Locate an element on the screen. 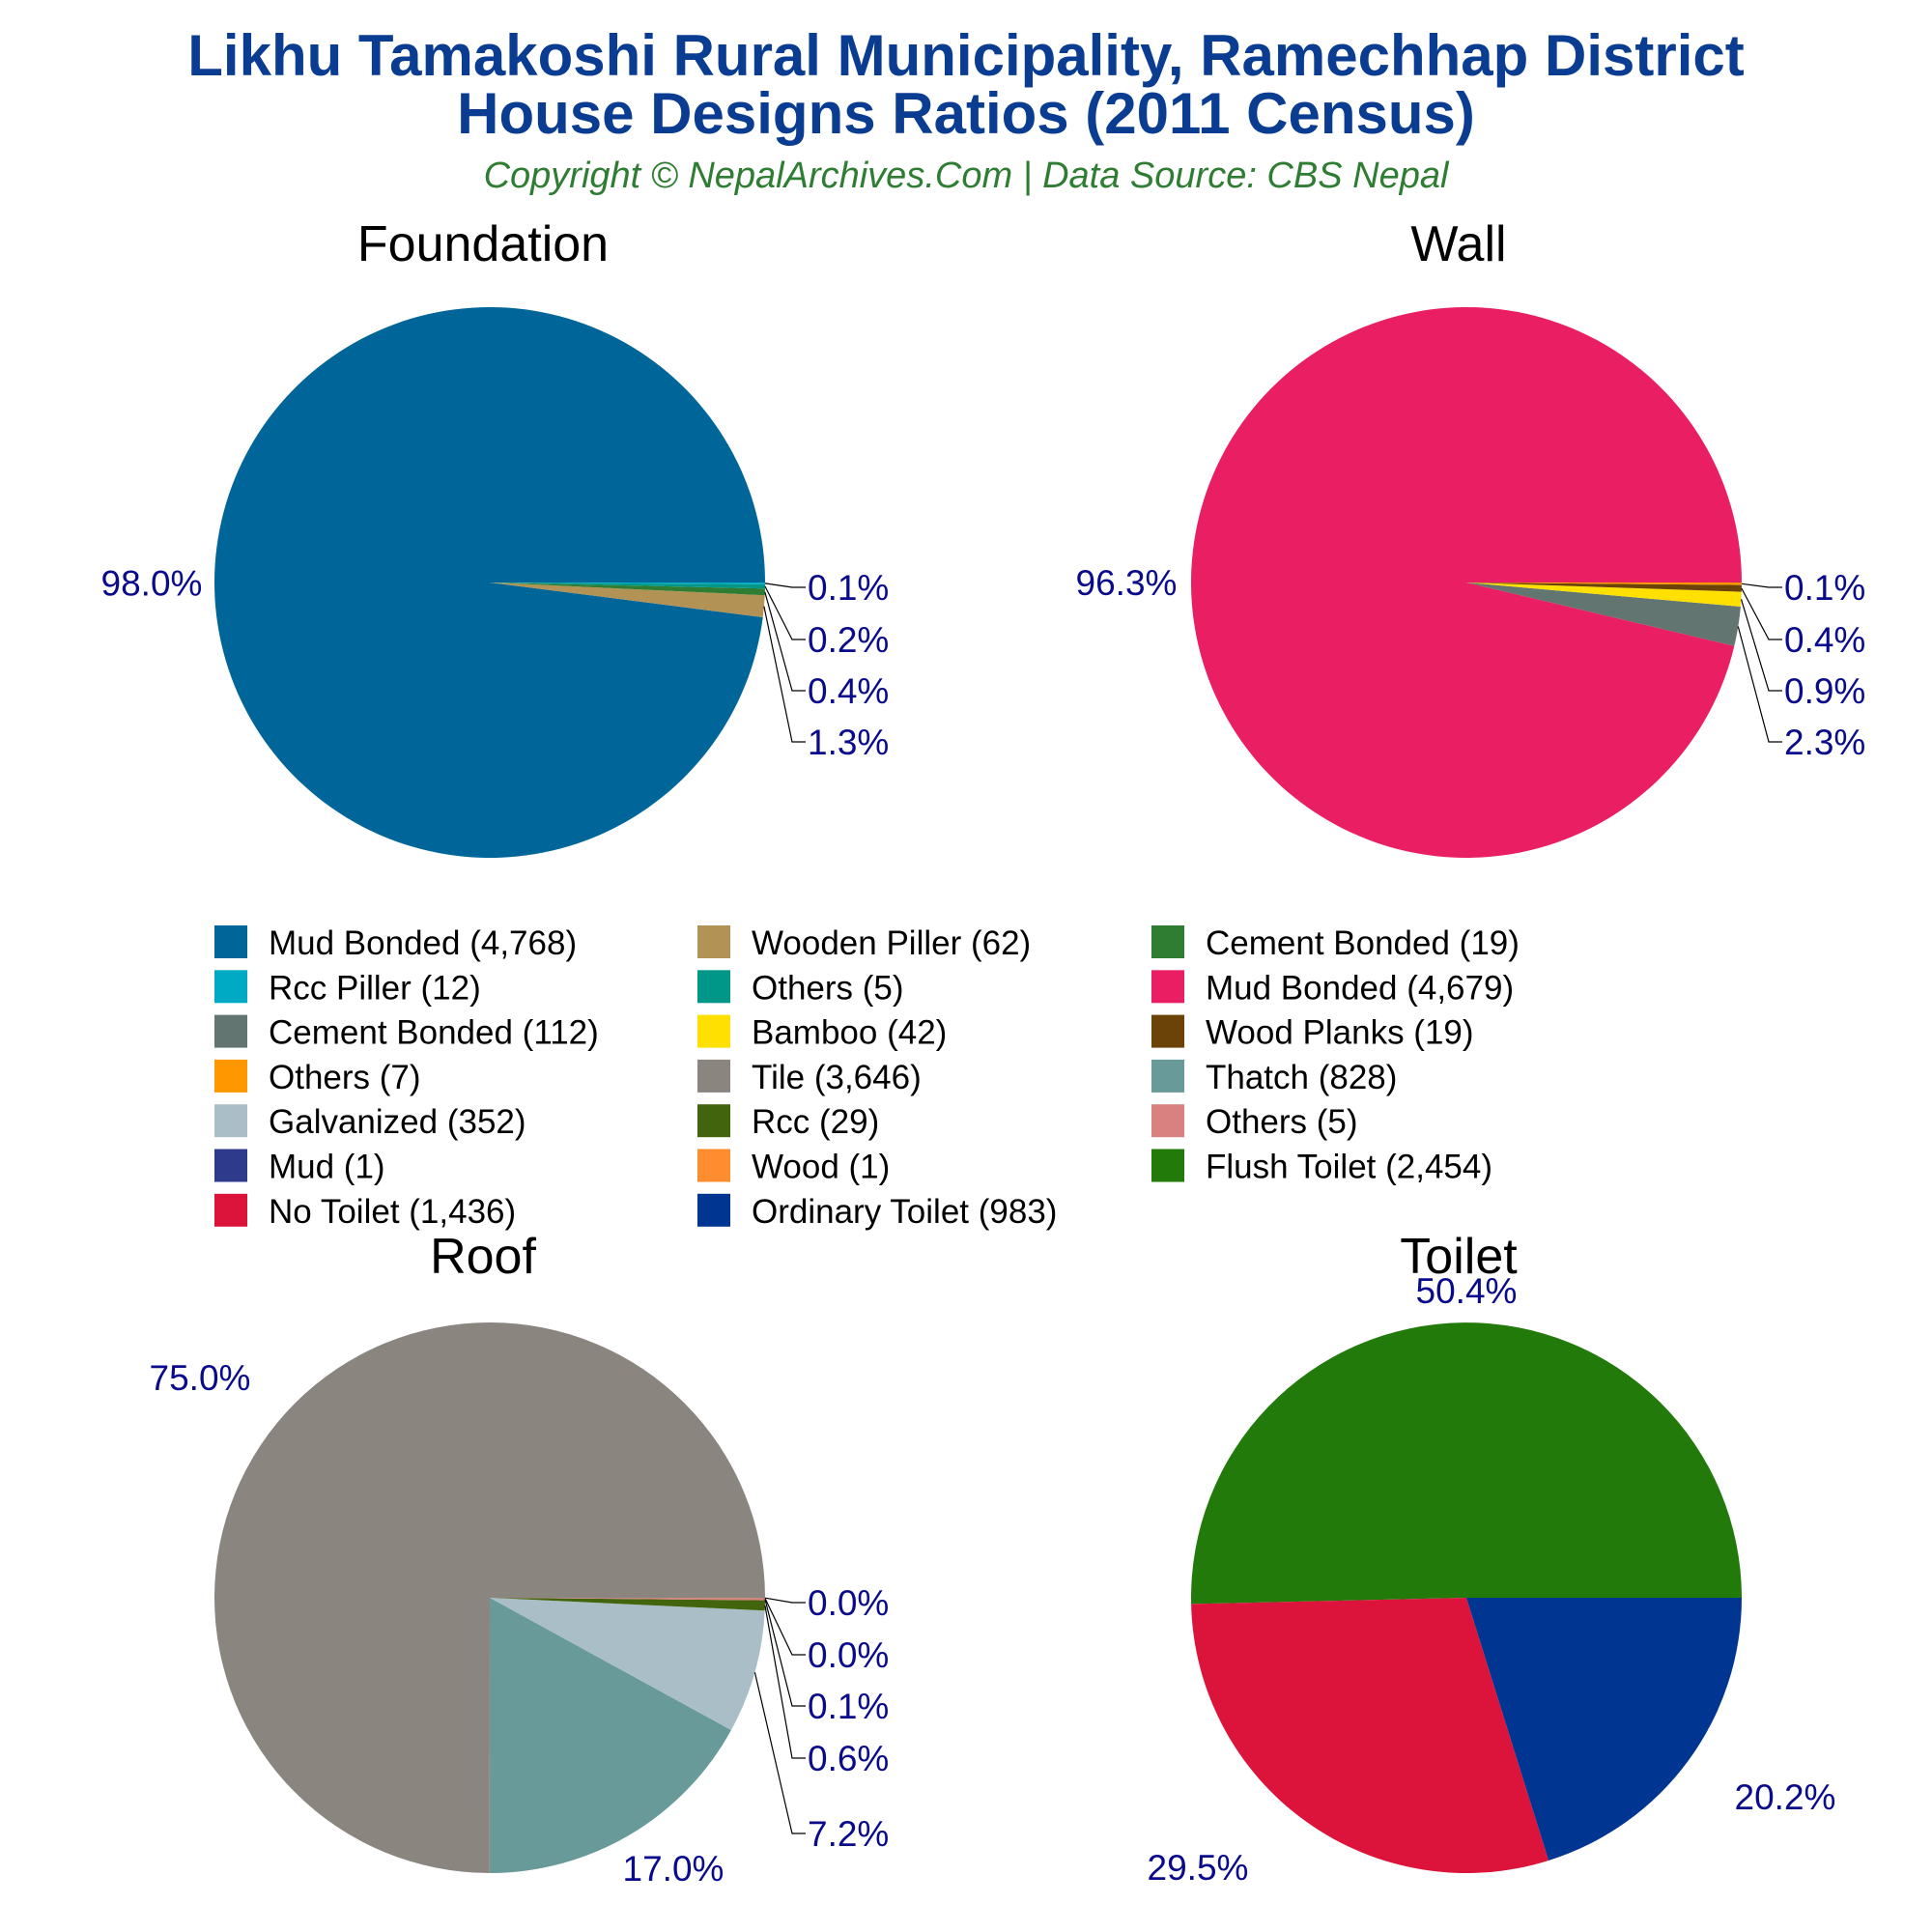  legend-label: Mud (1) is located at coordinates (327, 1167).